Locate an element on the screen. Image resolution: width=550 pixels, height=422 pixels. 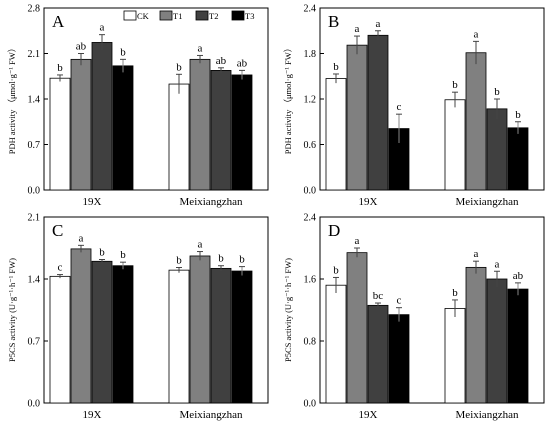
panel-letter: B is located at coordinates (333, 21).